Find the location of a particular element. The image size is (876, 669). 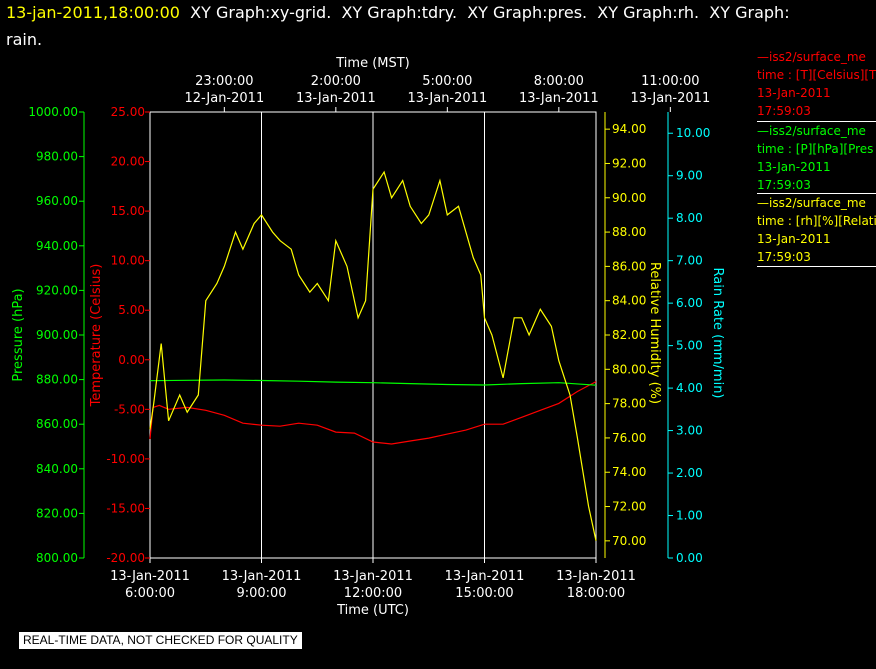

top-axis-time-label: 5:00:00 is located at coordinates (447, 81).